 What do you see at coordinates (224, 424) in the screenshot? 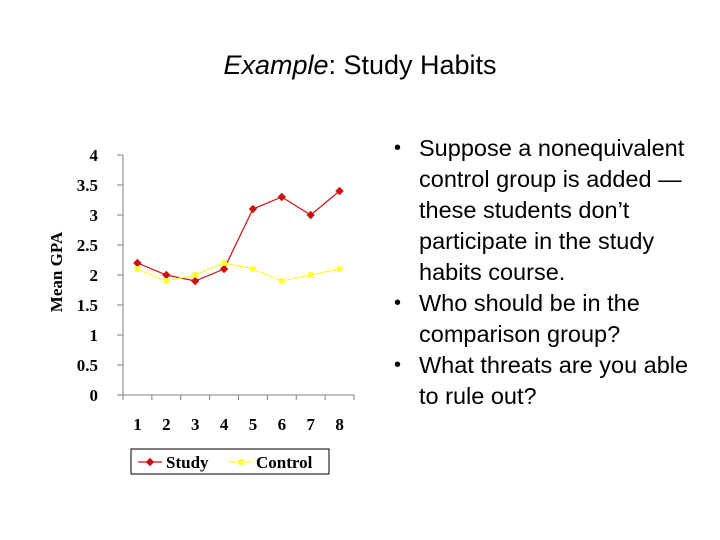
I see `x-tick-label: 4` at bounding box center [224, 424].